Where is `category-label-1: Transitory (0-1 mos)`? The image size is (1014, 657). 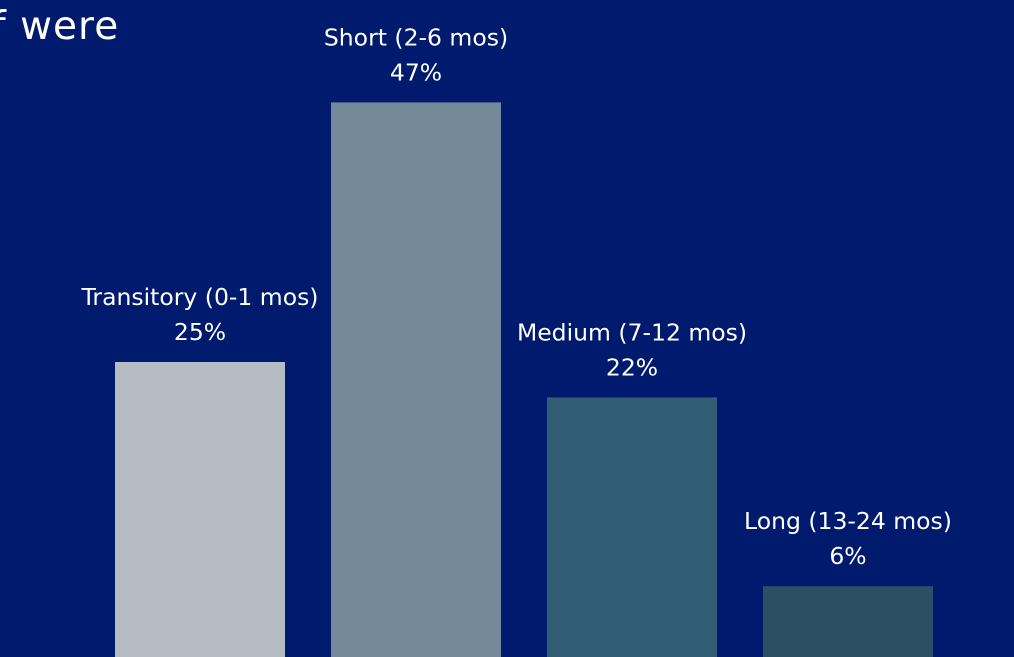
category-label-1: Transitory (0-1 mos) is located at coordinates (200, 297).